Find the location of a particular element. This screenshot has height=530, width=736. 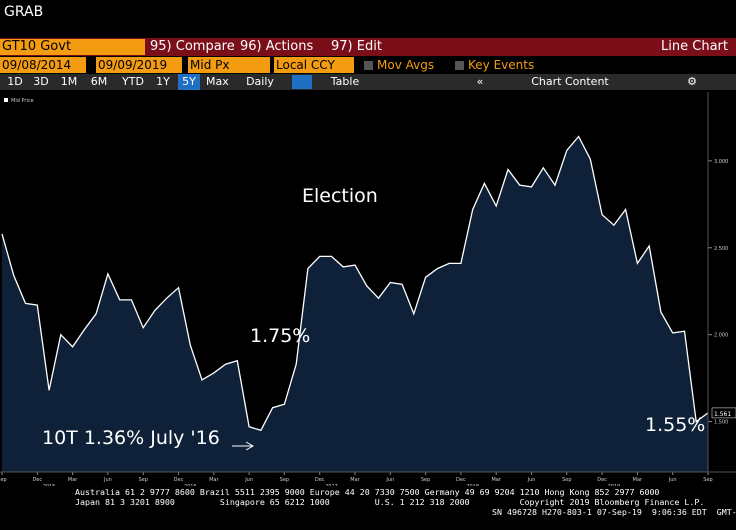

legend-label: Mid Price is located at coordinates (22, 101).